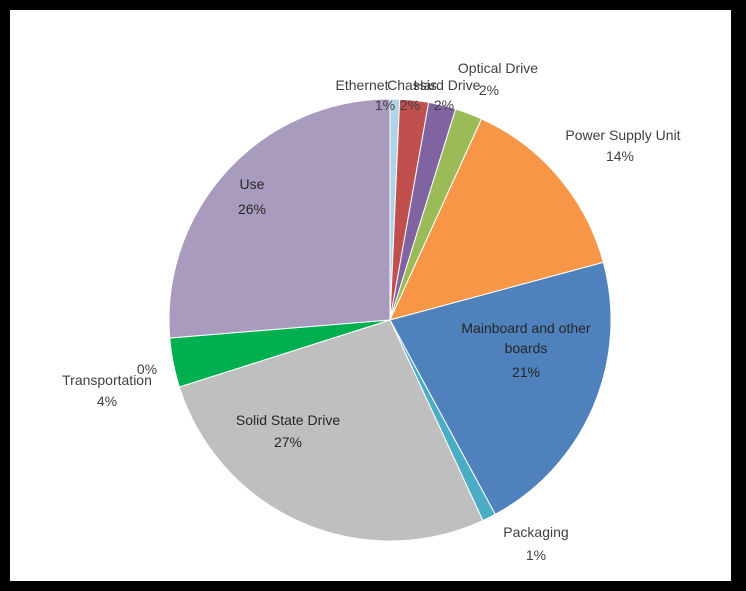 This screenshot has height=591, width=746. I want to click on data-label-name-10: Use, so click(252, 184).